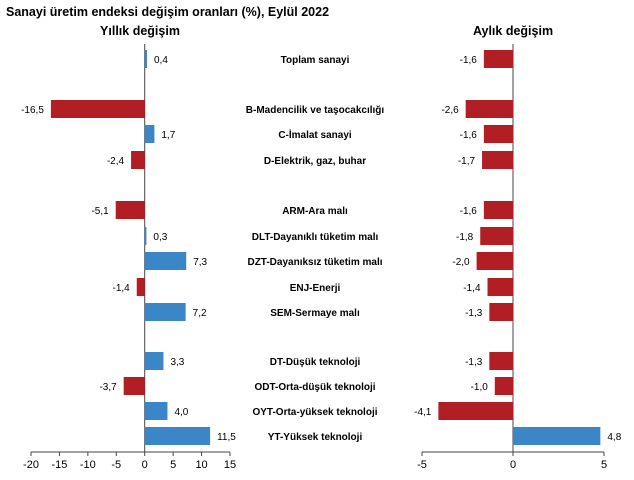 Image resolution: width=634 pixels, height=480 pixels. What do you see at coordinates (604, 465) in the screenshot?
I see `monthly-tick-label: 5` at bounding box center [604, 465].